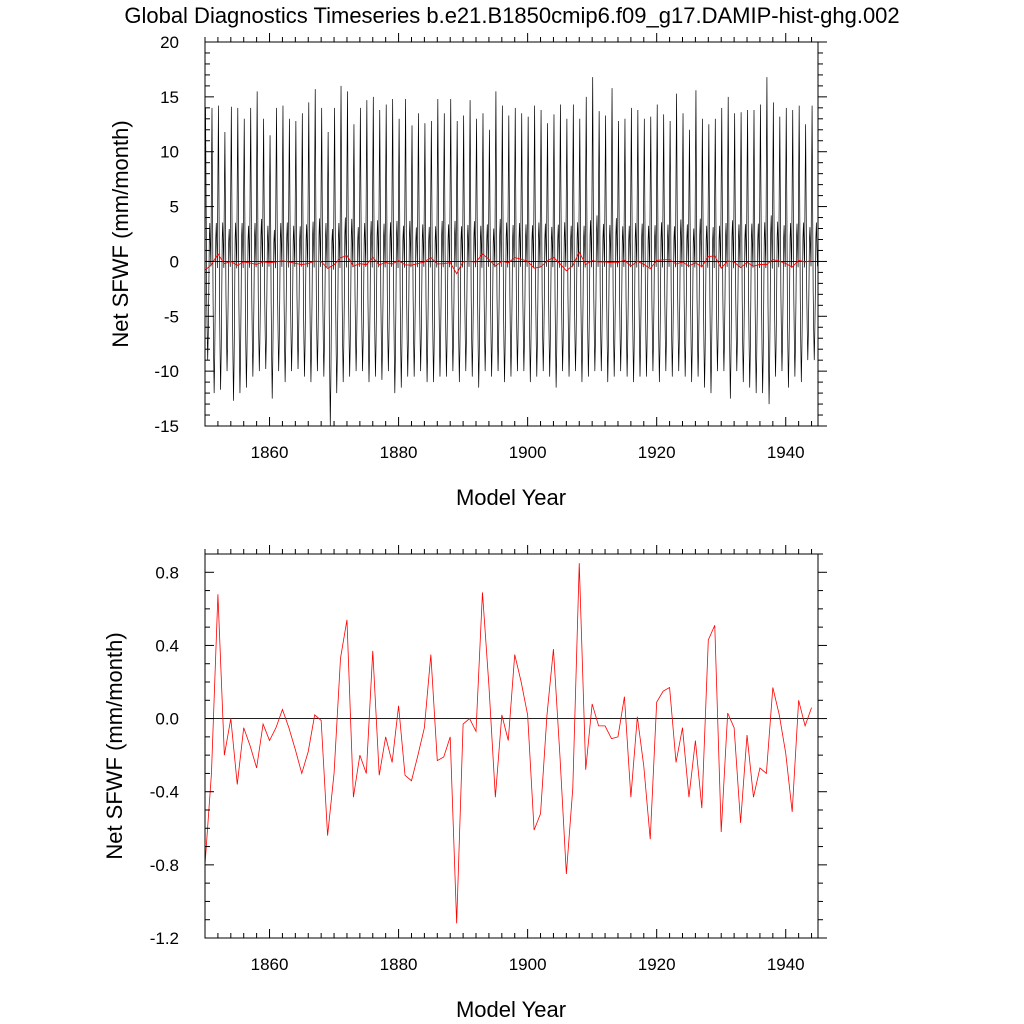 The image size is (1024, 1024). What do you see at coordinates (166, 426) in the screenshot?
I see `top-y-tick-label: -15` at bounding box center [166, 426].